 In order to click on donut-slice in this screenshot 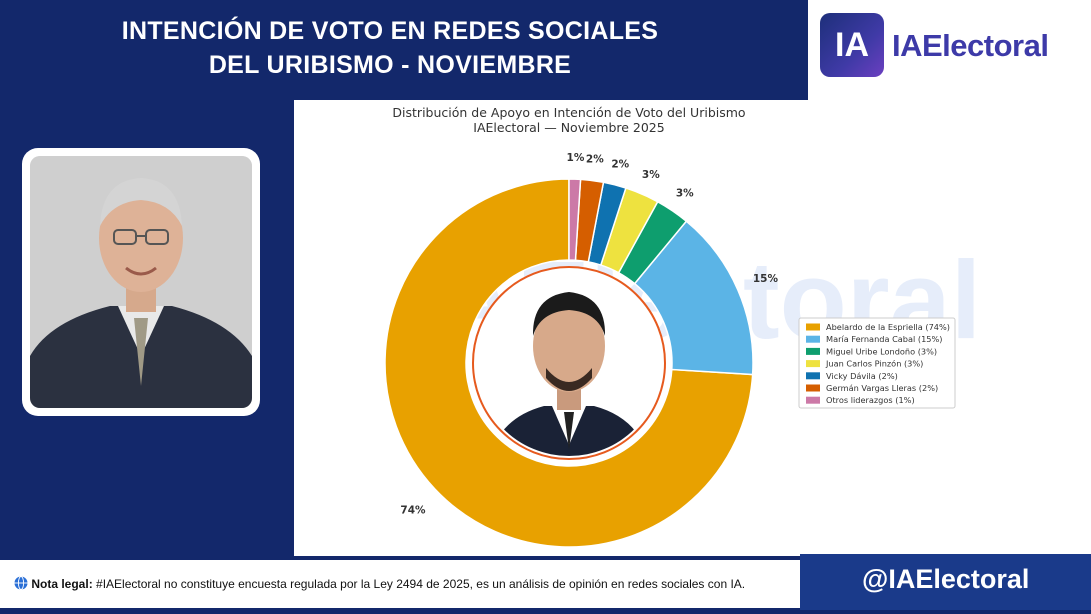, I will do `click(575, 219)`.